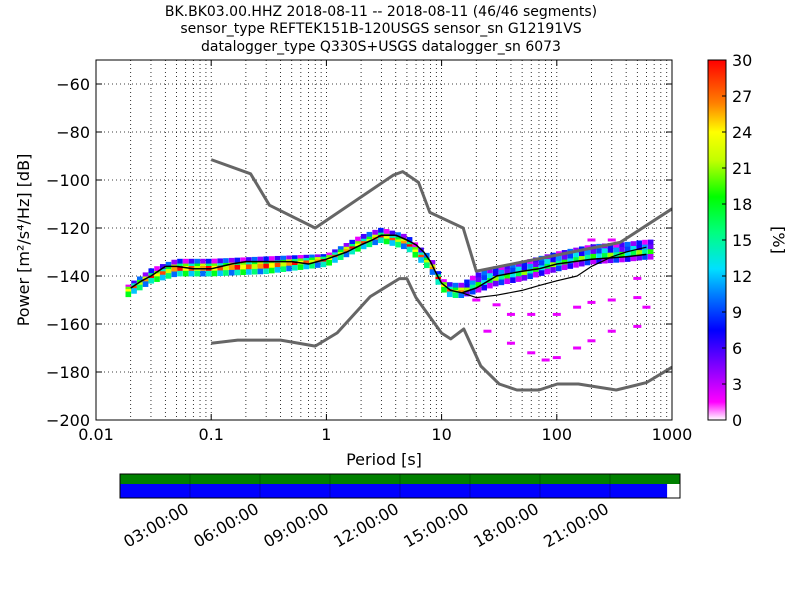  I want to click on mode-curve, so click(388, 264).